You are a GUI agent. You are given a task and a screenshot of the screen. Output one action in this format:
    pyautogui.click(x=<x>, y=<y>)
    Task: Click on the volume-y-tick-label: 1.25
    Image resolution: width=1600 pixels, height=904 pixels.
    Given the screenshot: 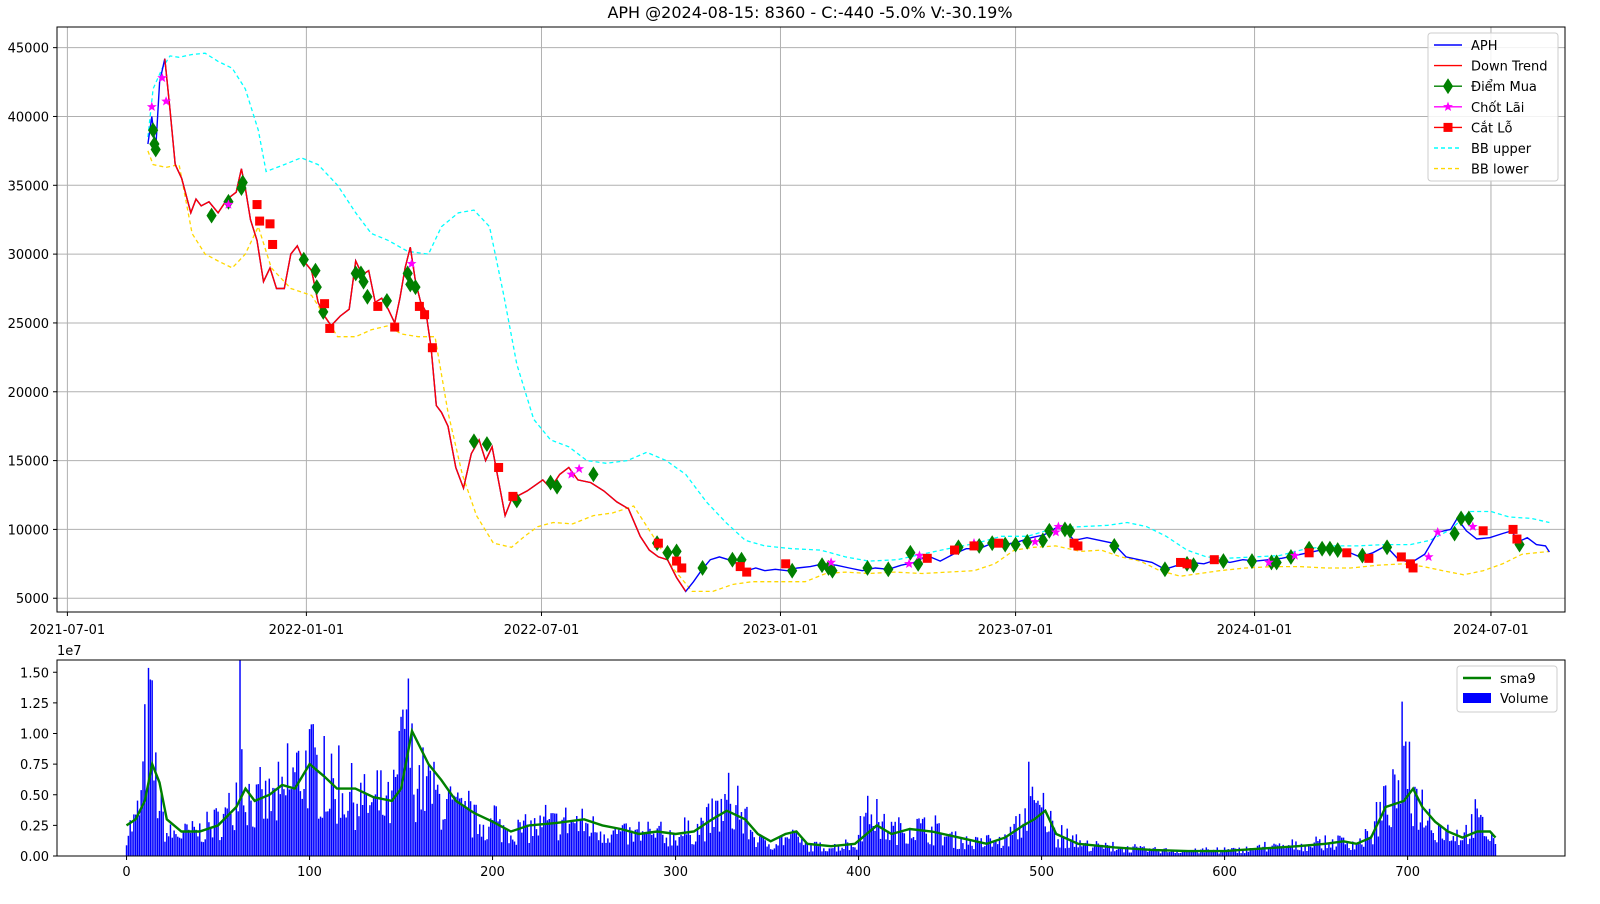 What is the action you would take?
    pyautogui.click(x=34, y=704)
    